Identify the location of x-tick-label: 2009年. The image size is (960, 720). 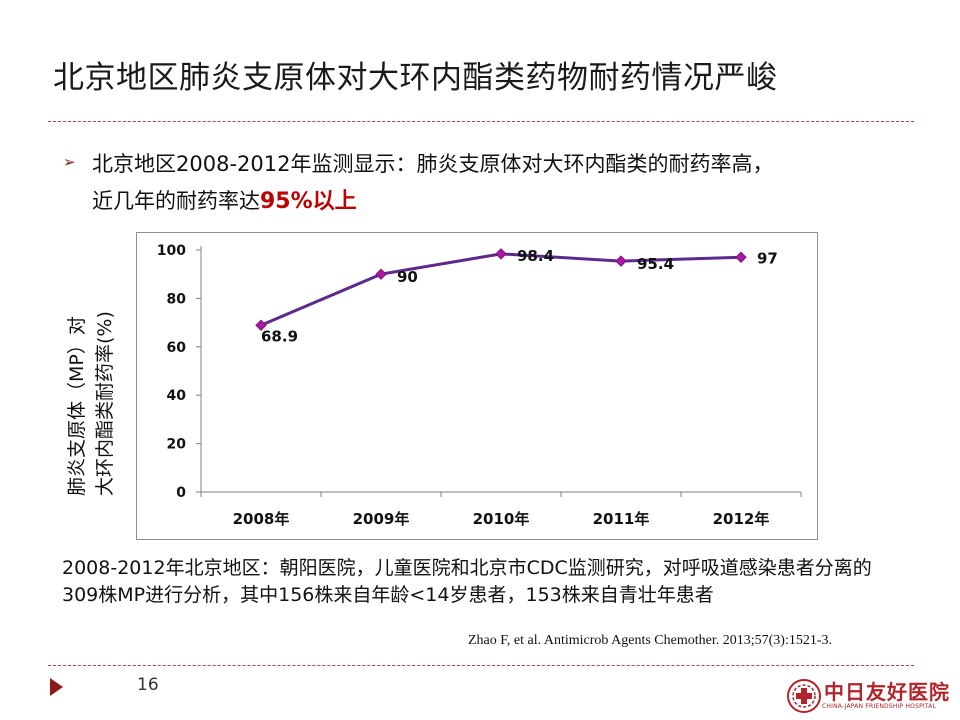
(381, 519).